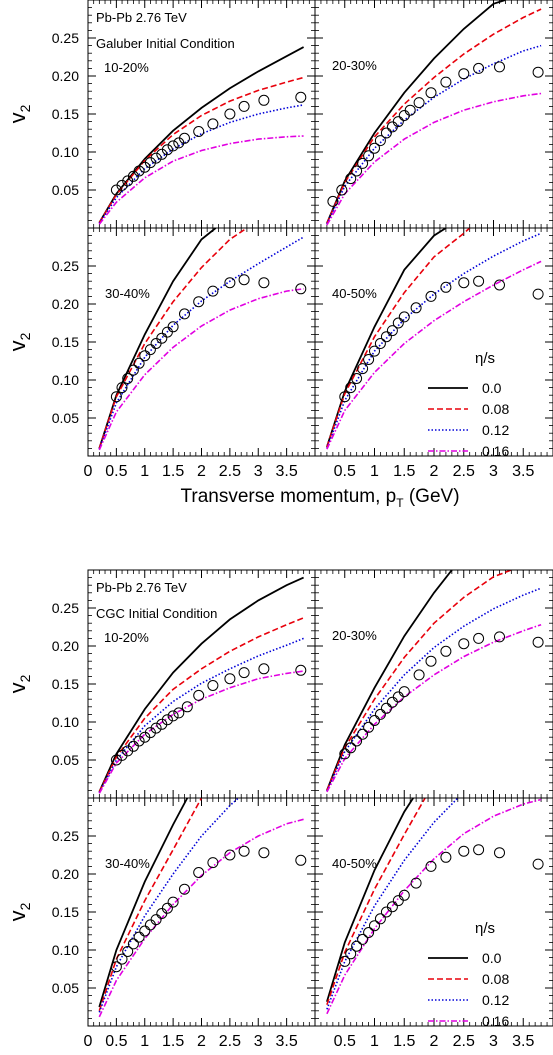 The width and height of the screenshot is (553, 1055). I want to click on panel-2-40-50%: 40-50%, so click(433, 912).